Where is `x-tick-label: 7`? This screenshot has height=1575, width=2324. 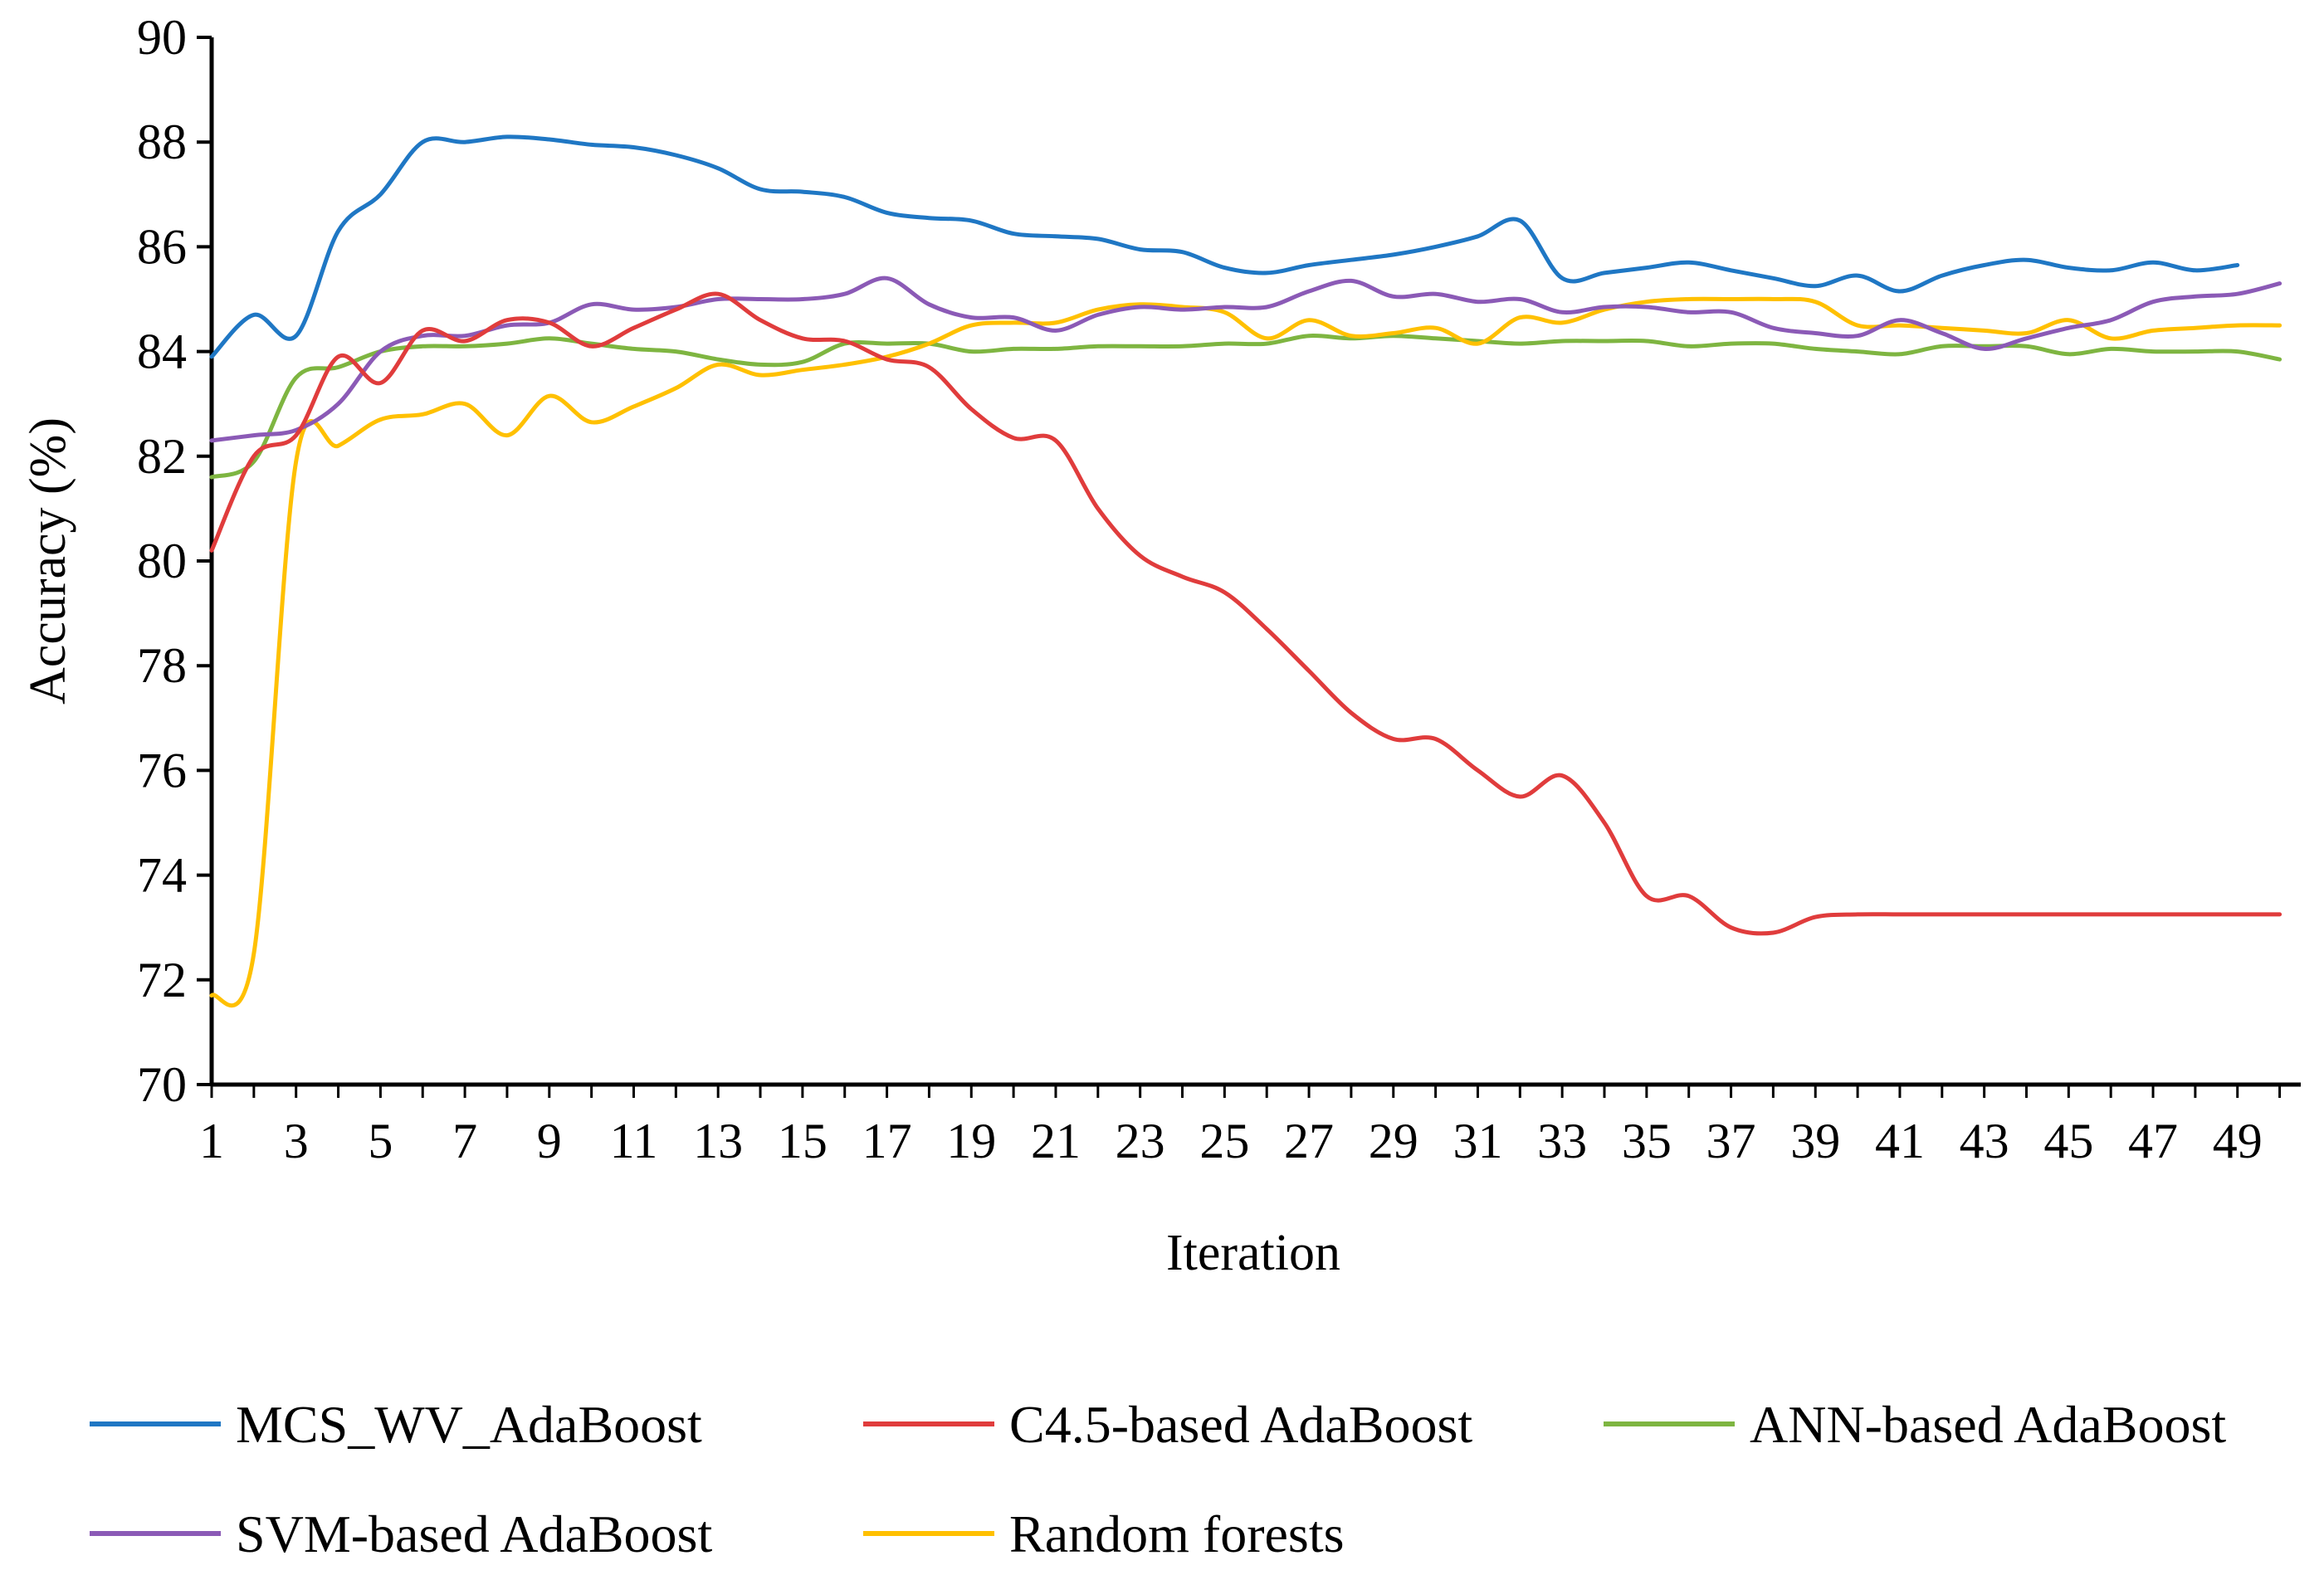
x-tick-label: 7 is located at coordinates (465, 1141).